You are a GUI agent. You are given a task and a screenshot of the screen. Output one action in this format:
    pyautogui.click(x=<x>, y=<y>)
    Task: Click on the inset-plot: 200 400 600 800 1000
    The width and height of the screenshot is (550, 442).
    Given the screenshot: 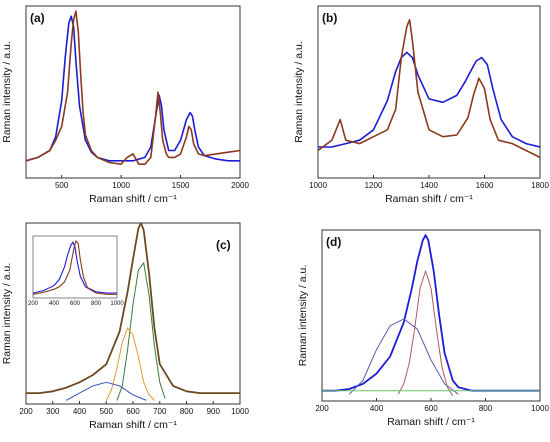 What is the action you would take?
    pyautogui.click(x=76, y=271)
    